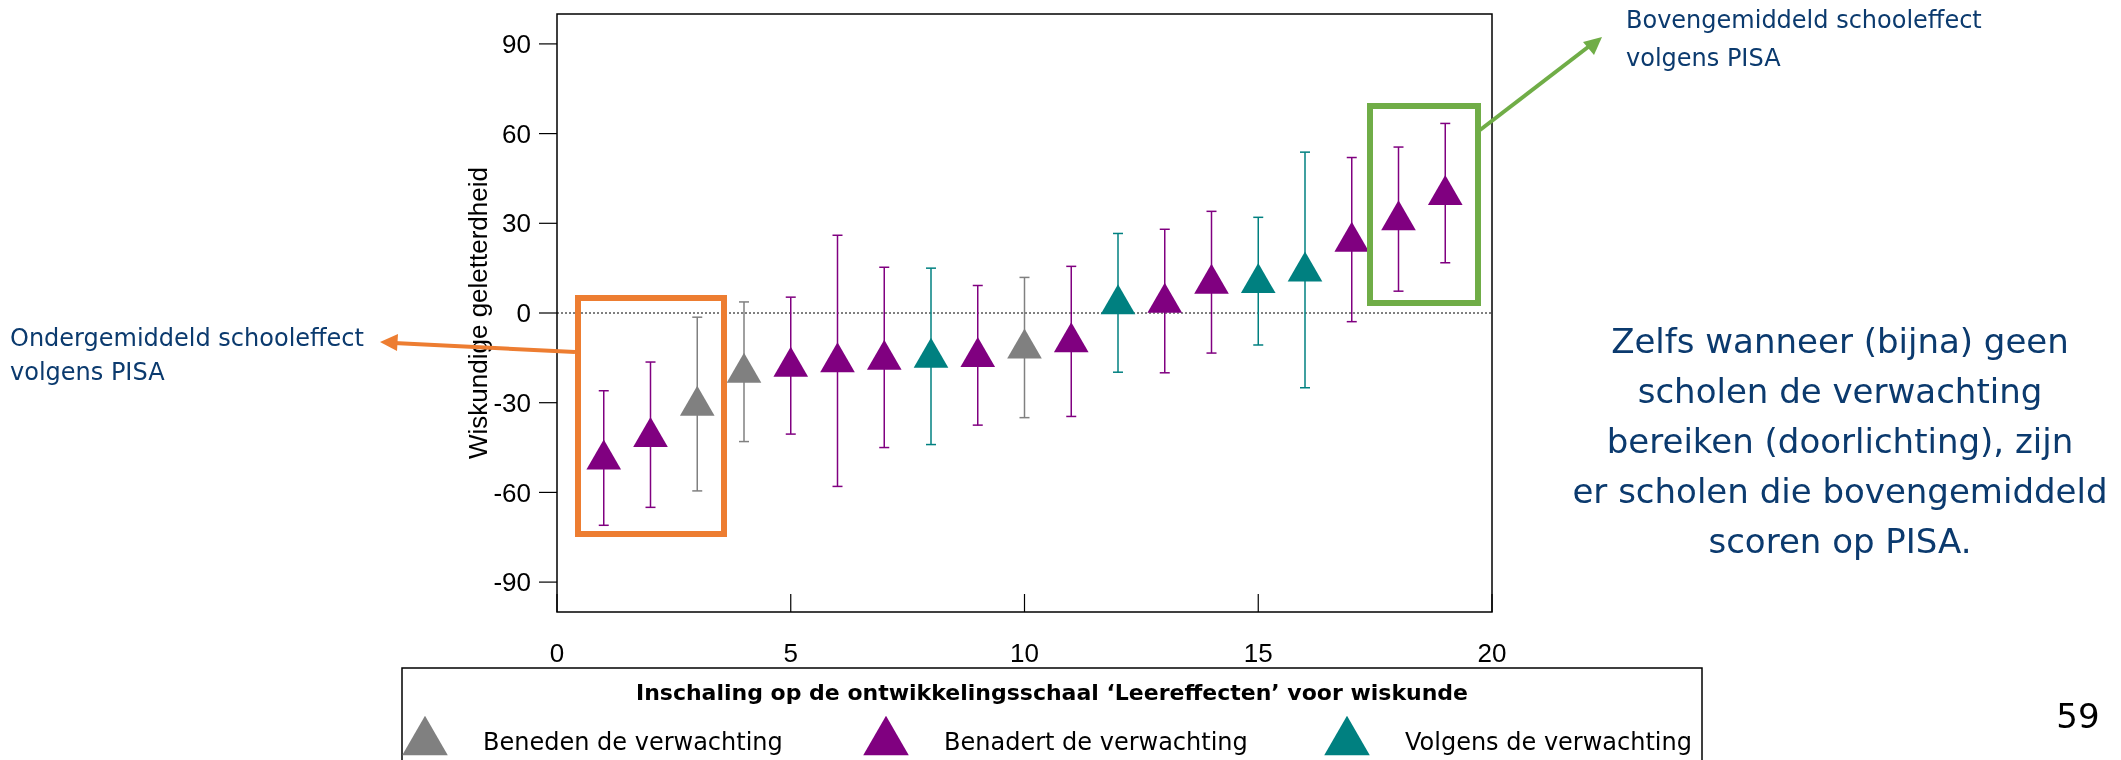 Image resolution: width=2121 pixels, height=760 pixels. Describe the element at coordinates (1804, 39) in the screenshot. I see `text: Bovengemiddeld schooleffect volgens PISA` at that location.